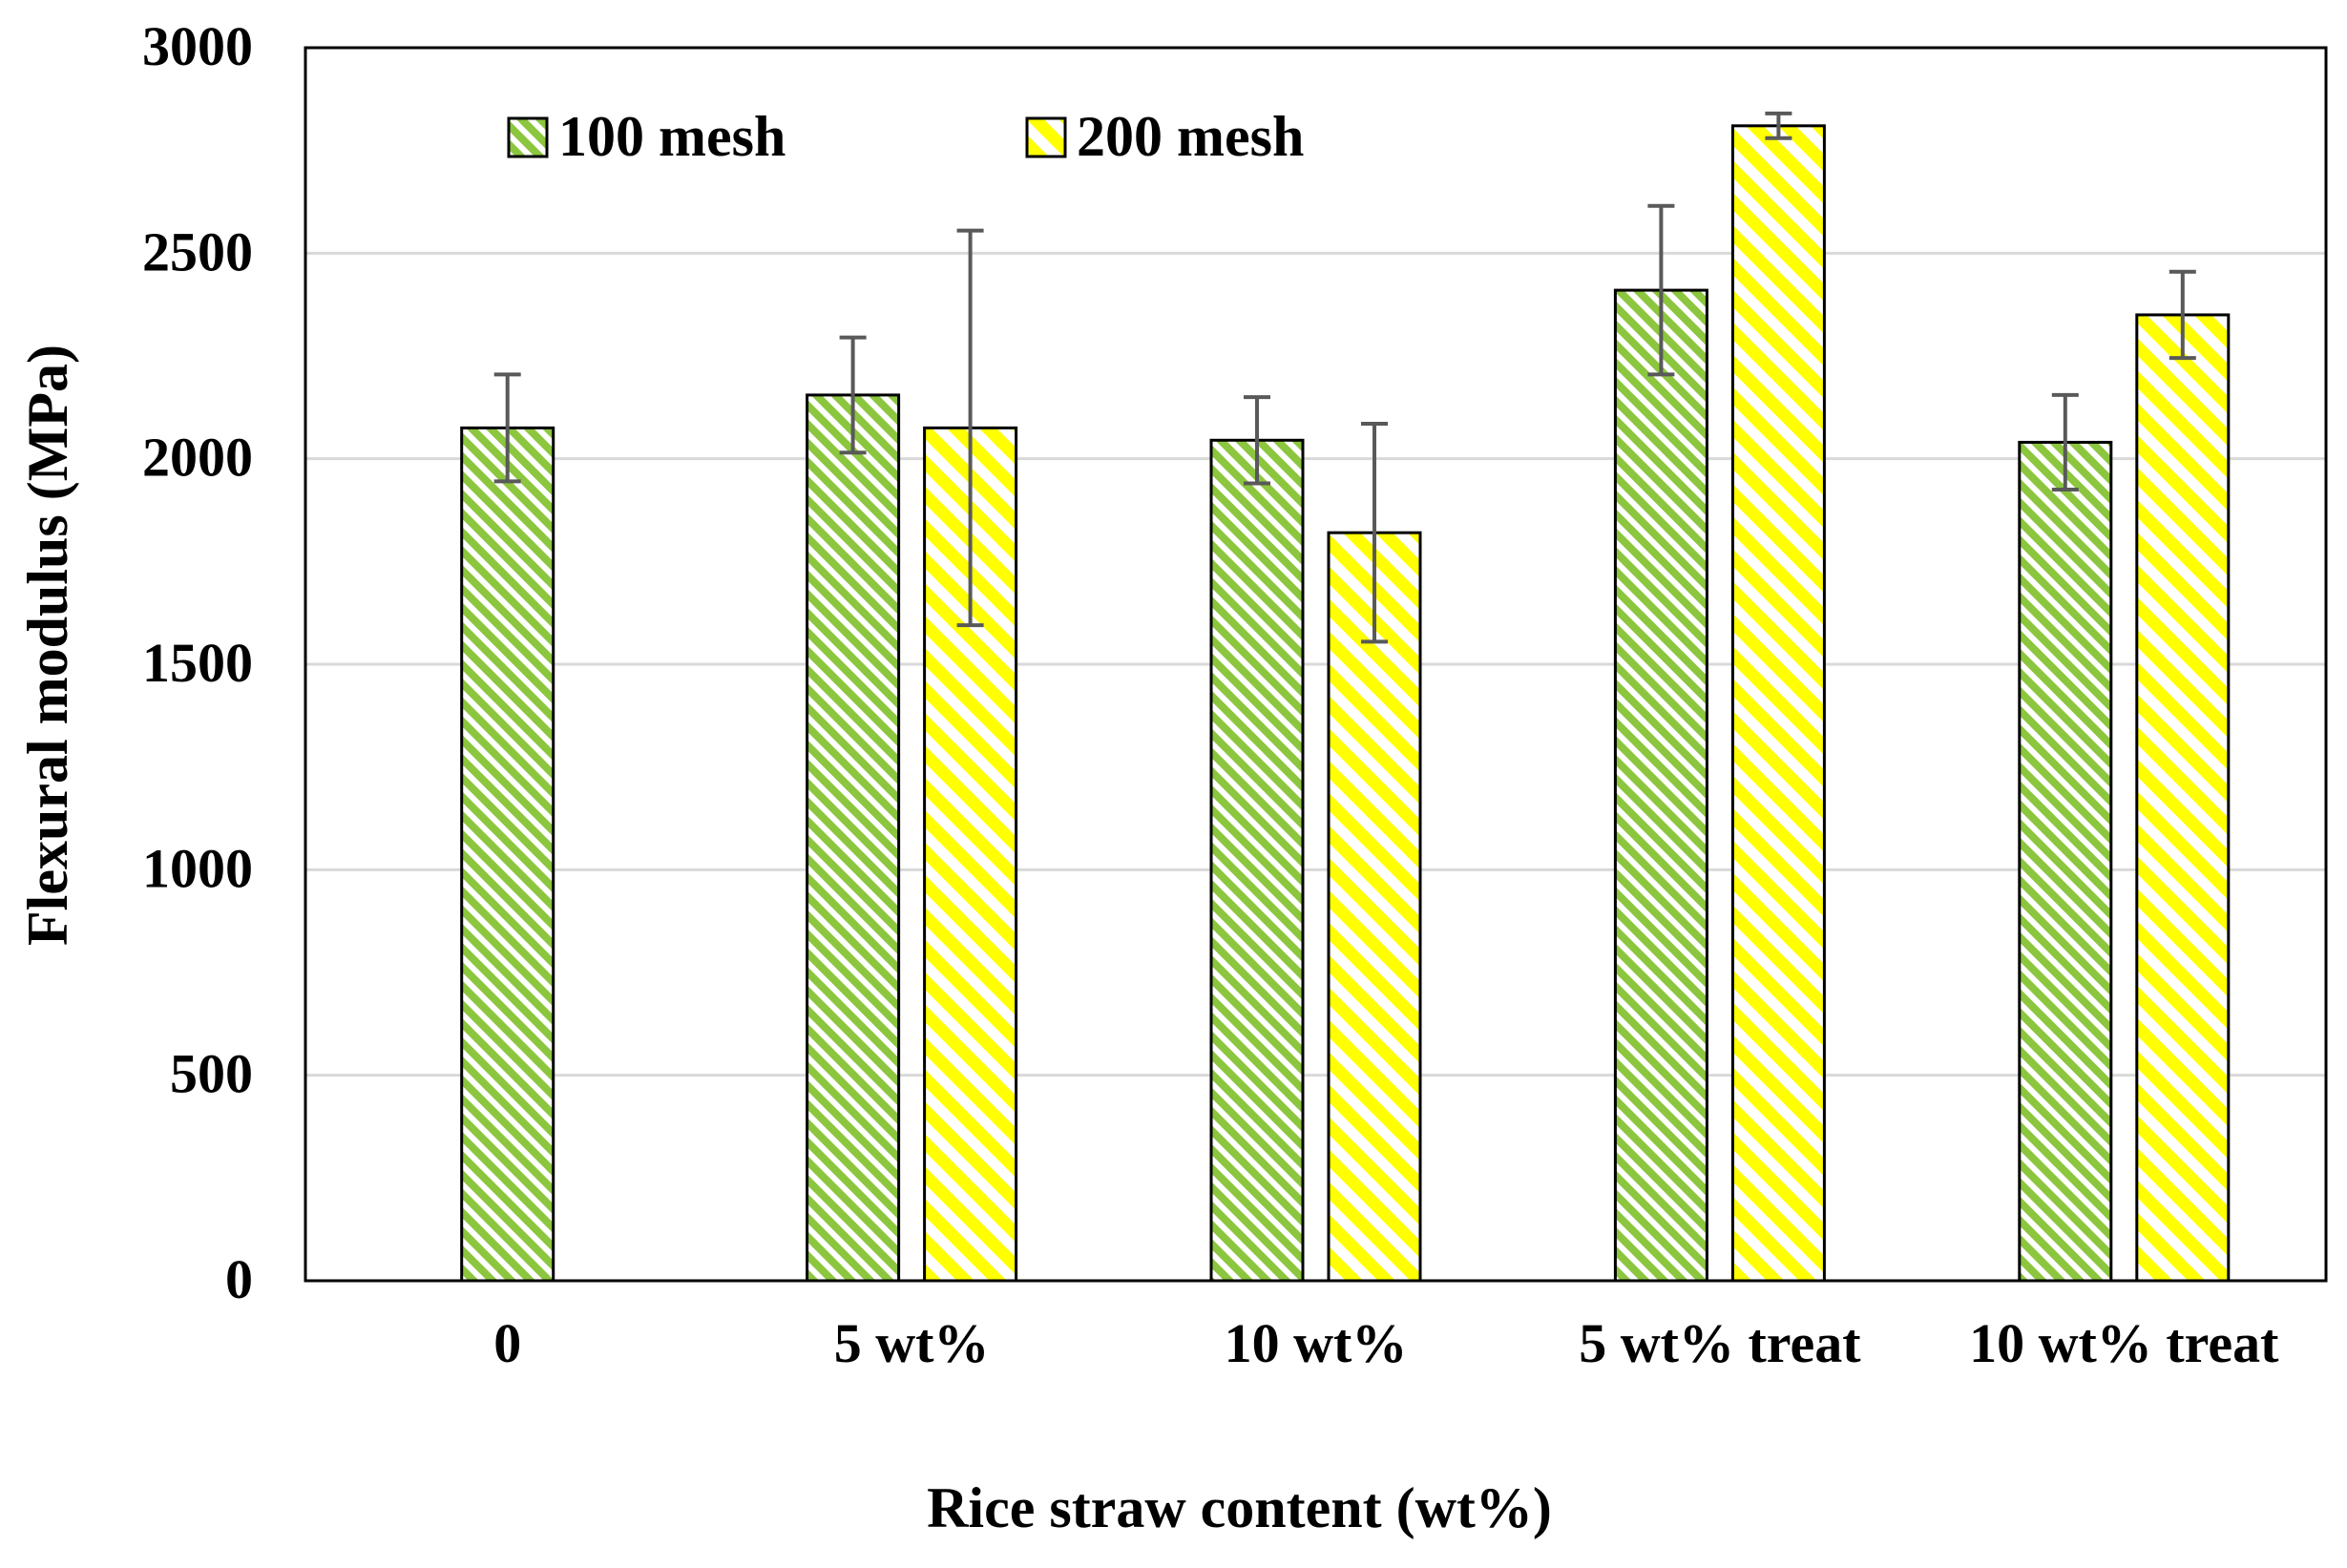 The height and width of the screenshot is (1568, 2347). I want to click on y-tick-label: 1000, so click(197, 868).